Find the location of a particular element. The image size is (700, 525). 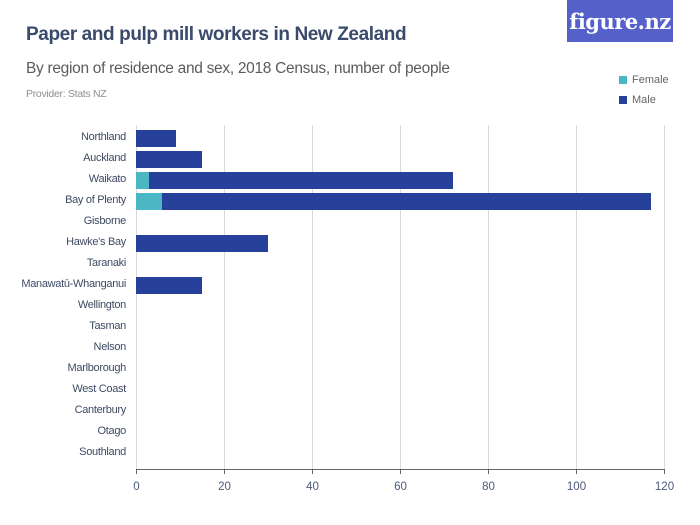

chart-row: Waikato is located at coordinates (350, 180).